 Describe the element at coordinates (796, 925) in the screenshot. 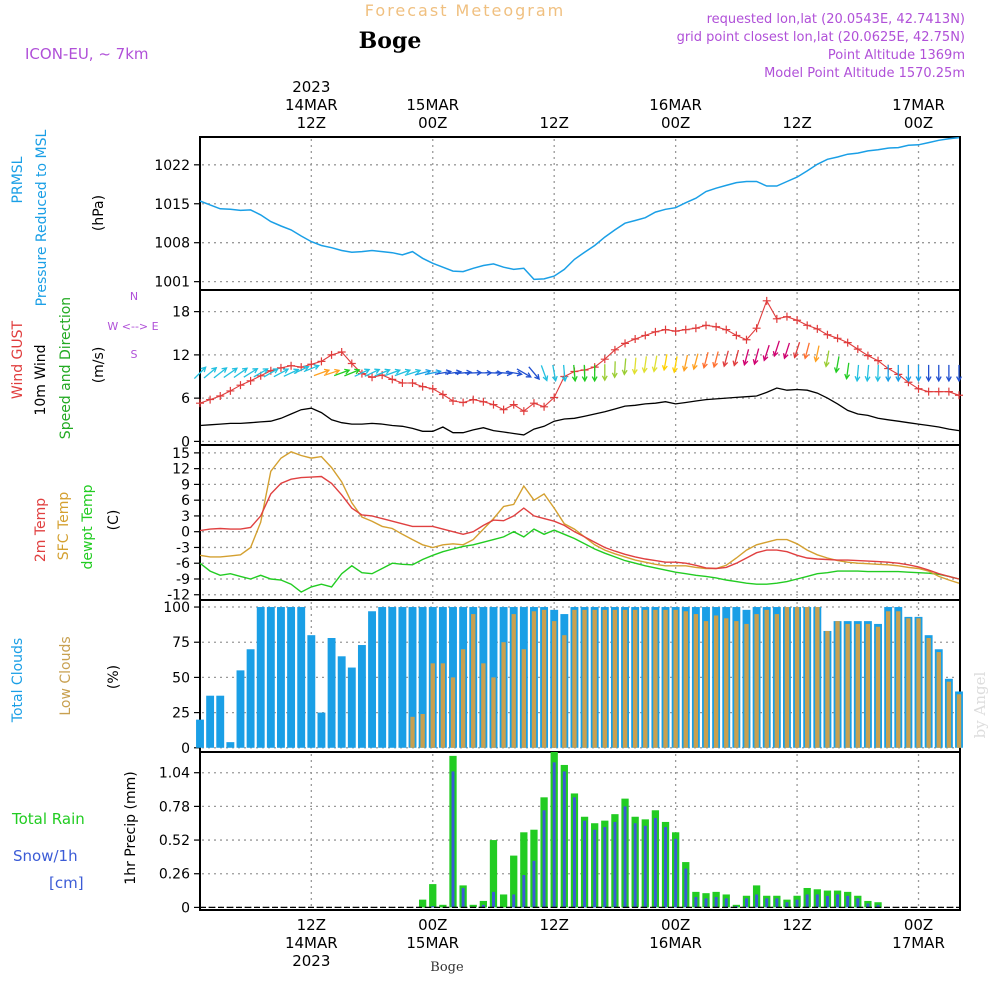

I see `bottom-tick-hour: 12Z` at that location.